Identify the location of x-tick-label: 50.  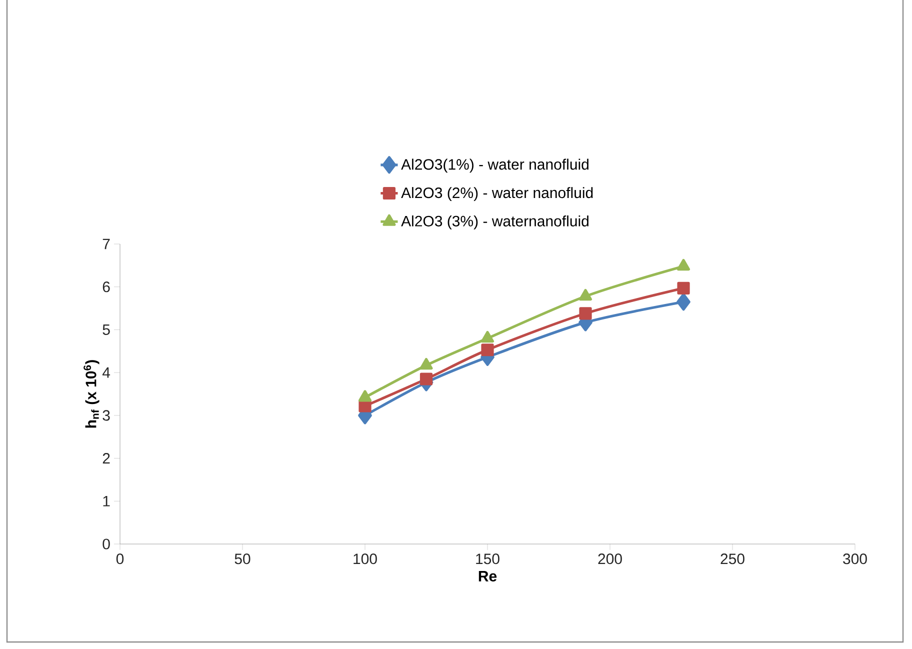
(242, 559).